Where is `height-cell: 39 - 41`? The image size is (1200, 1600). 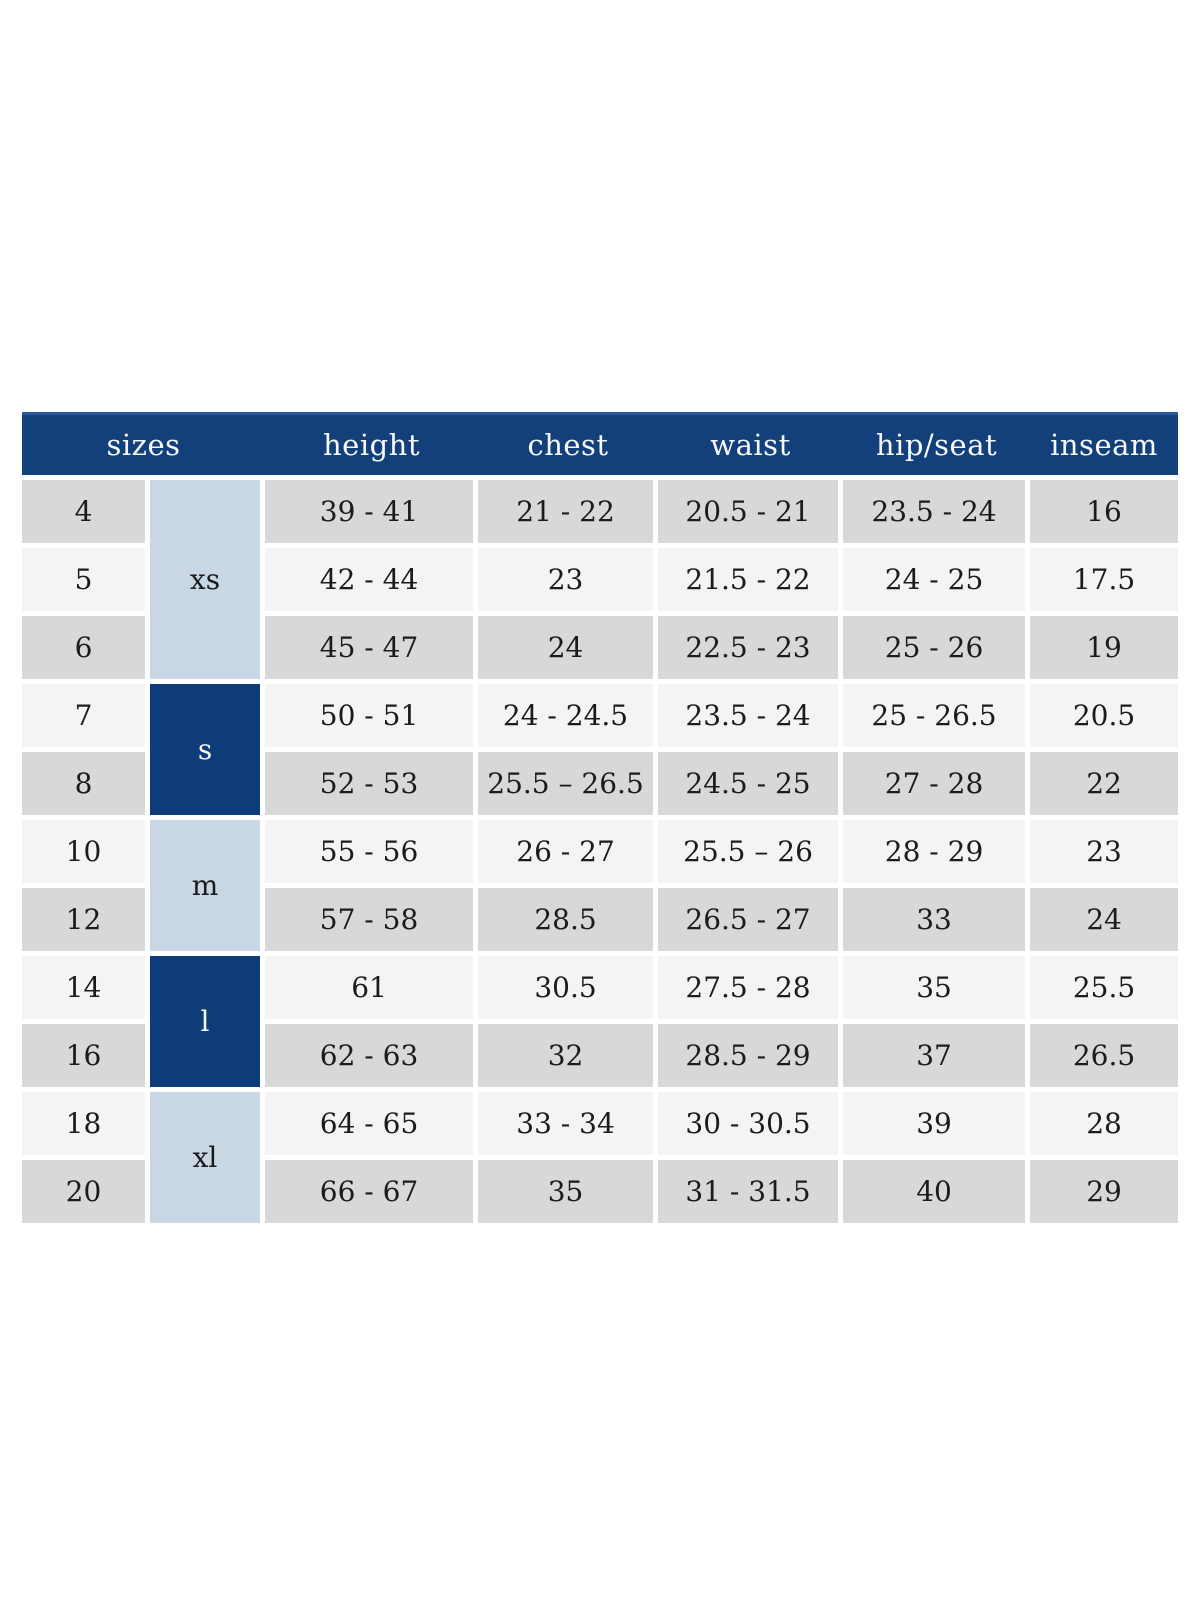 height-cell: 39 - 41 is located at coordinates (372, 514).